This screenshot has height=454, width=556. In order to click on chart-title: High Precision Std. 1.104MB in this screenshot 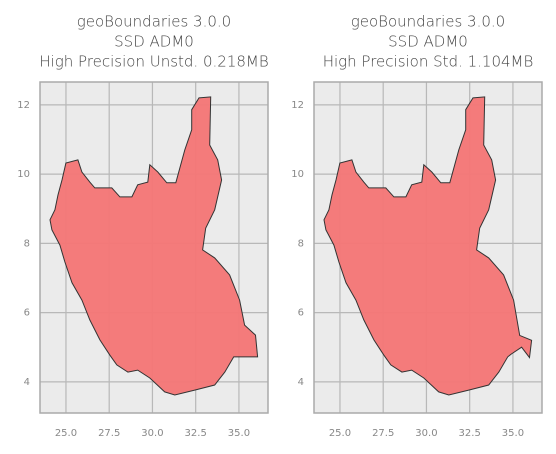, I will do `click(428, 62)`.